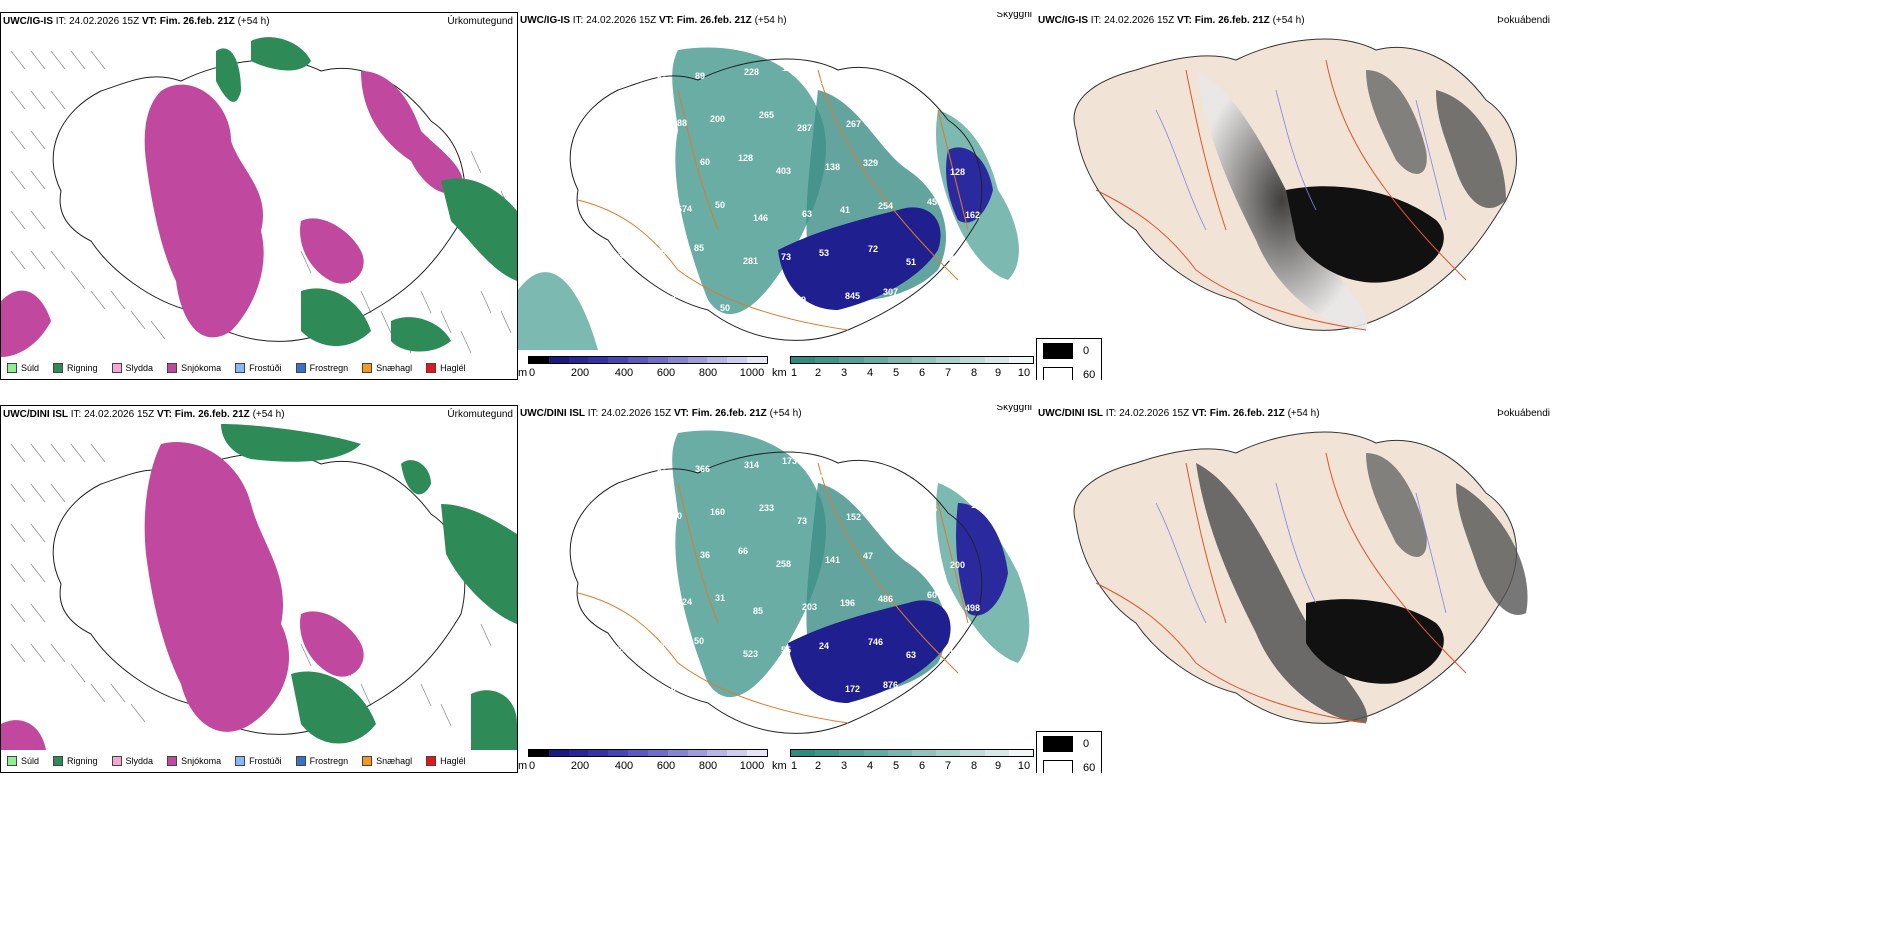 The height and width of the screenshot is (950, 1900). Describe the element at coordinates (978, 505) in the screenshot. I see `ceiling-value-label: 166` at that location.